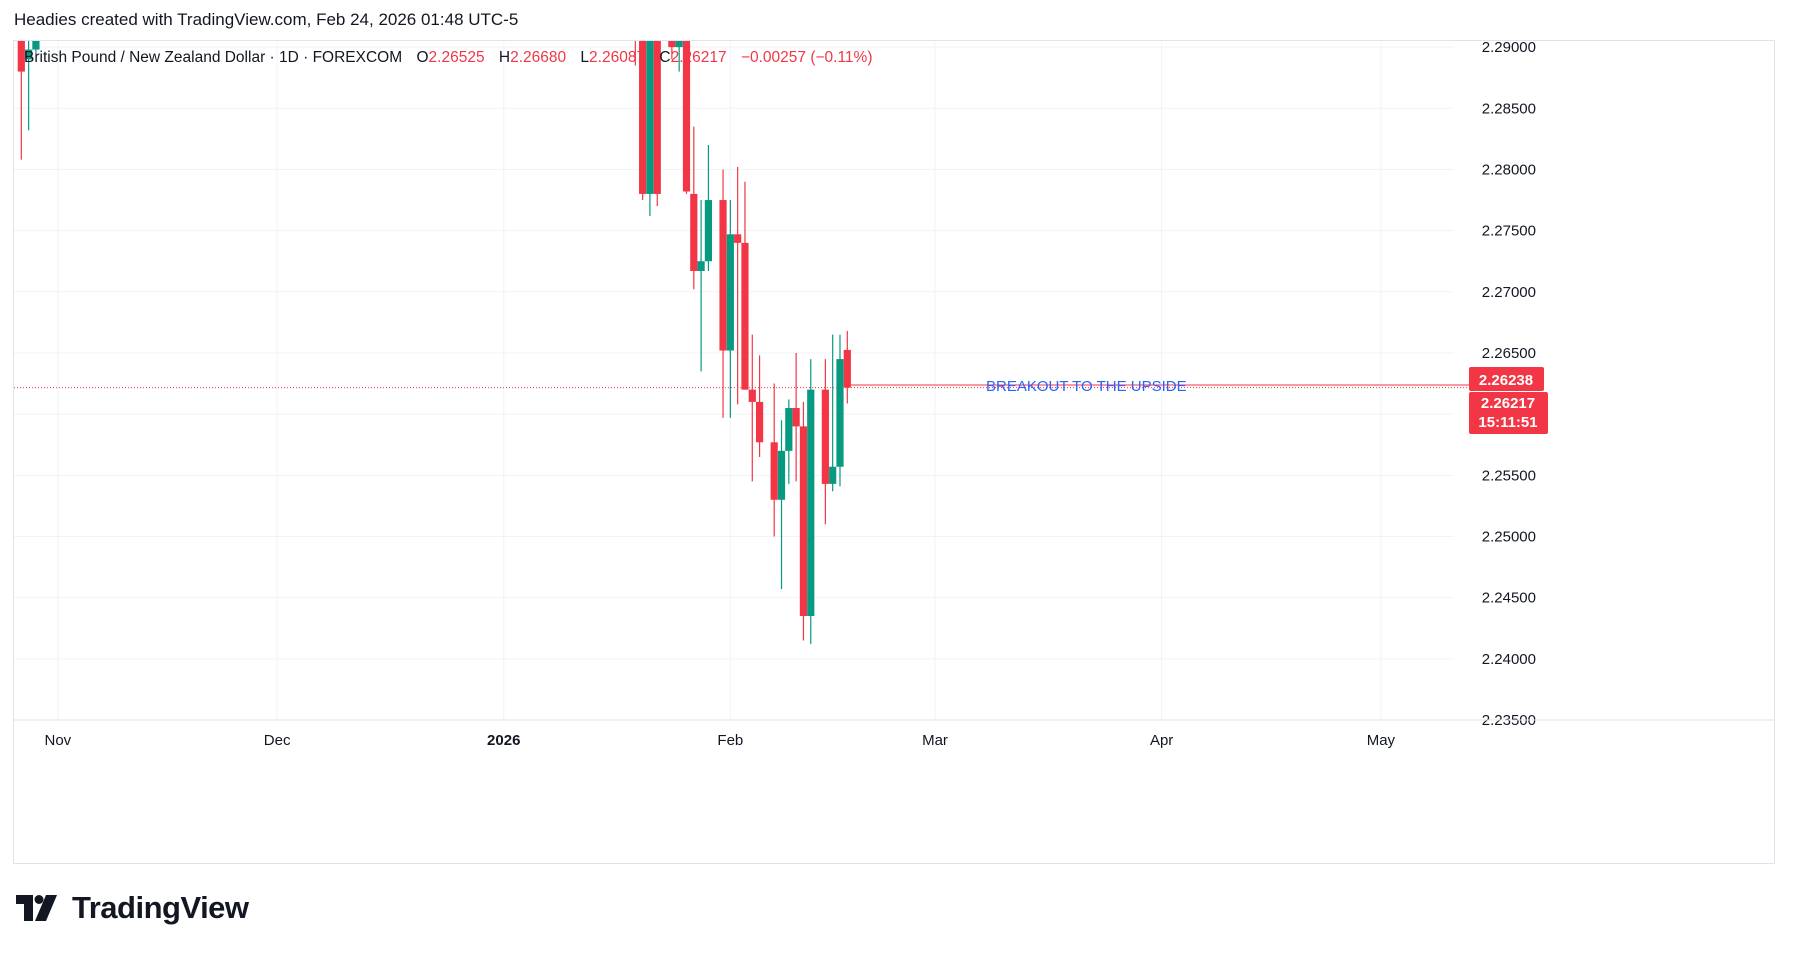  I want to click on price-label-group: 2.26238 2.26217 15:11:51, so click(1508, 400).